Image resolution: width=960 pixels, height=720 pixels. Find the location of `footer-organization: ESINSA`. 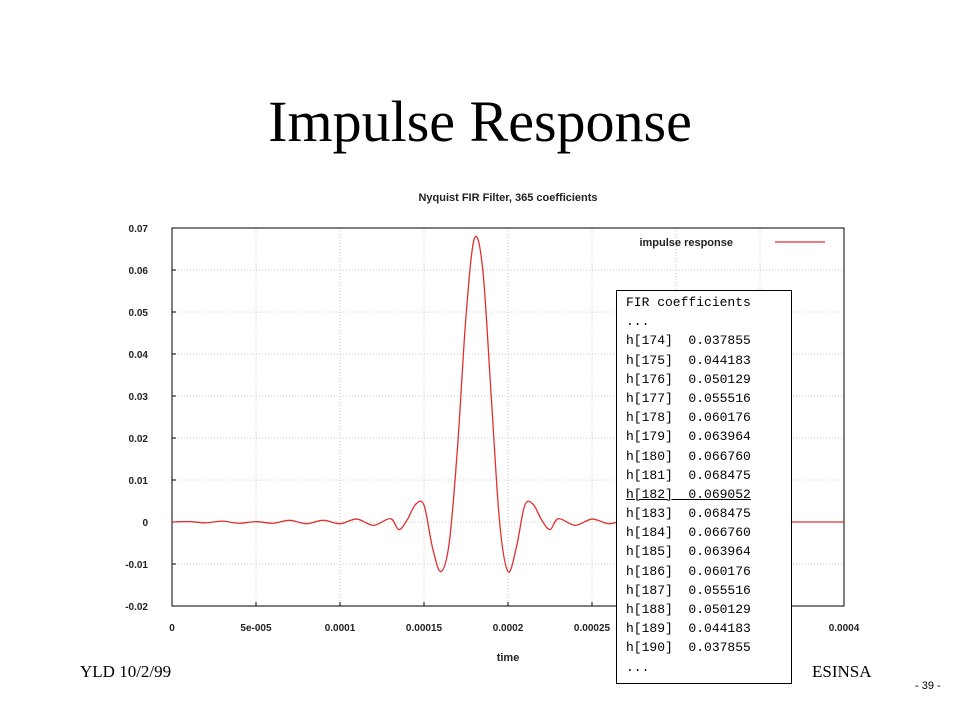

footer-organization: ESINSA is located at coordinates (842, 671).